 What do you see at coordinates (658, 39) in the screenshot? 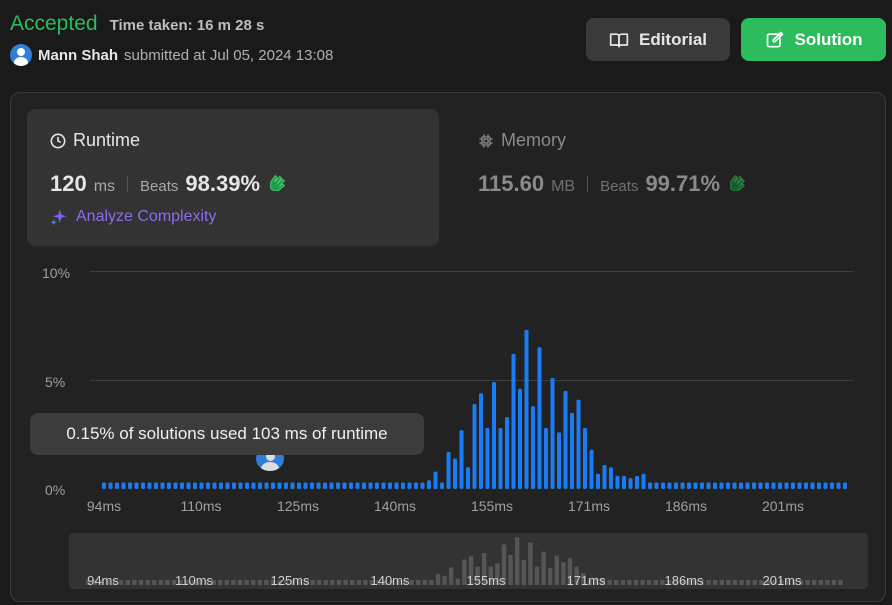
I see `editorial-button: Editorial` at bounding box center [658, 39].